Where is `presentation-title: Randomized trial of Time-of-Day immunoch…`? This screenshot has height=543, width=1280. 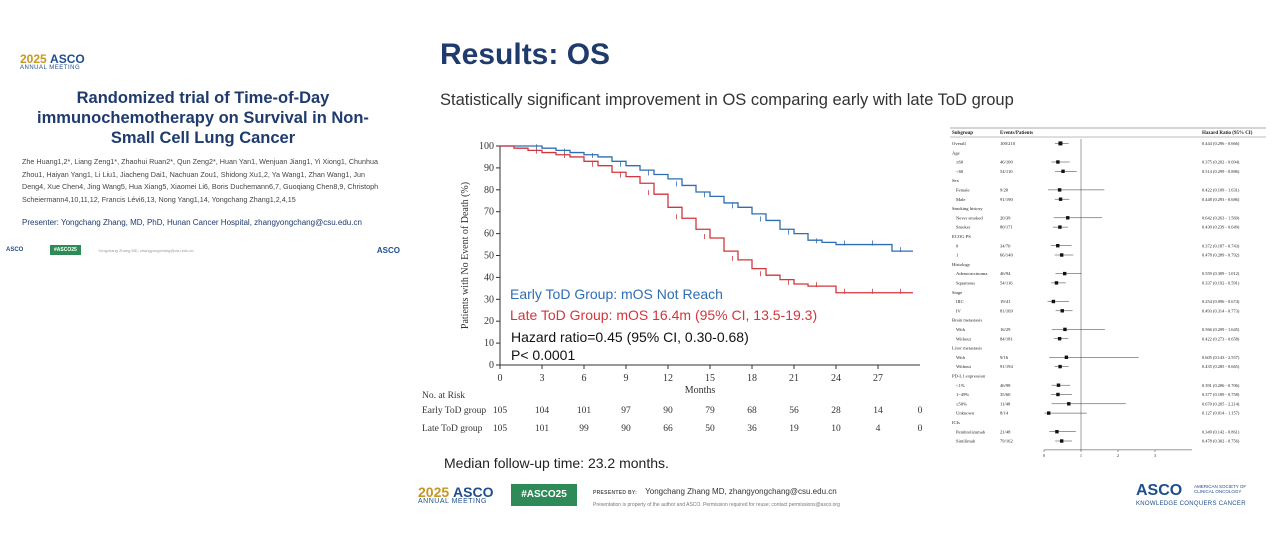
presentation-title: Randomized trial of Time-of-Day immunoch… is located at coordinates (203, 118).